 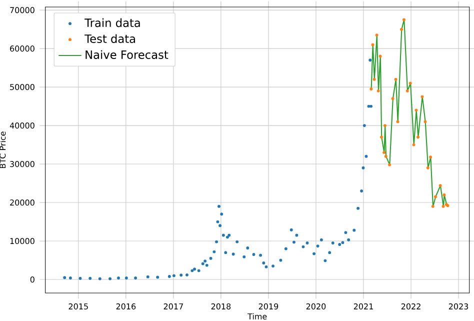 I want to click on x-tick-label: 2015, so click(x=78, y=306).